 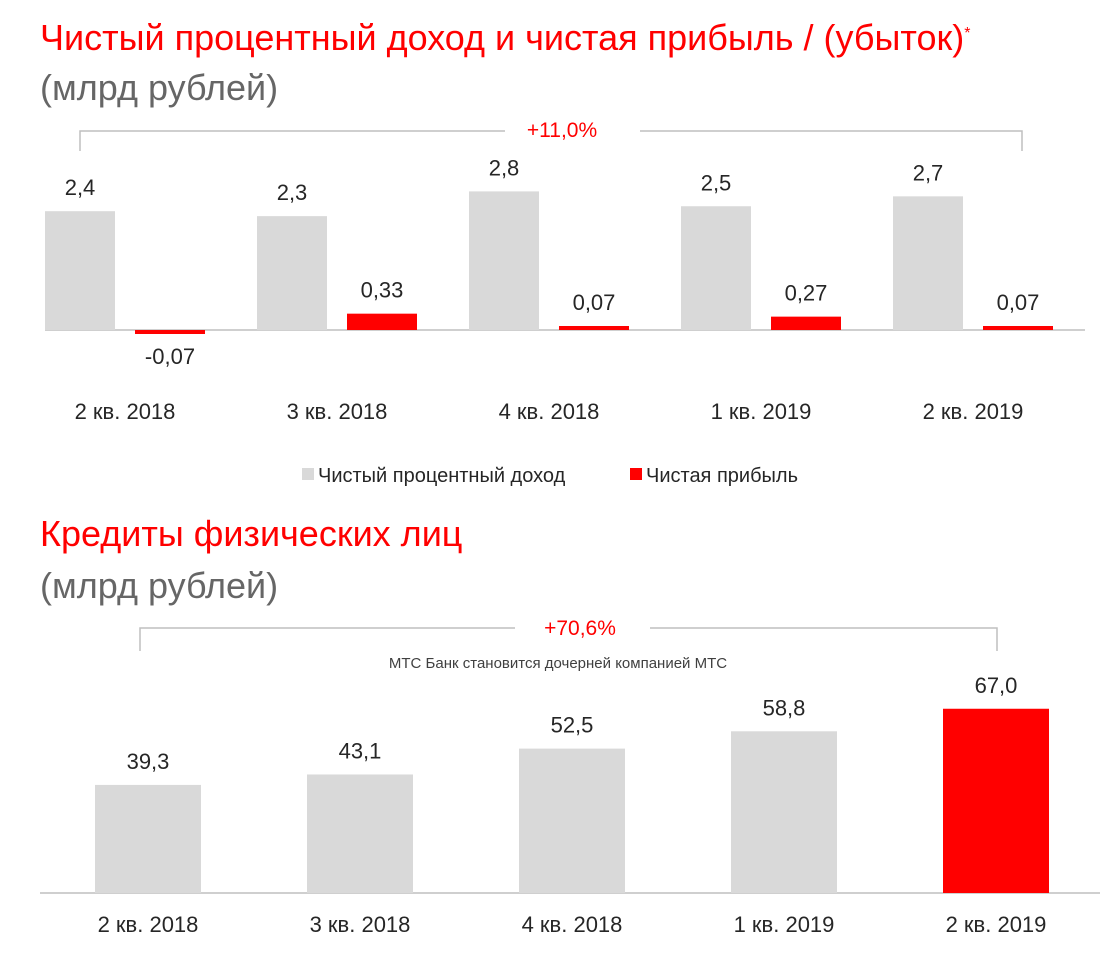 What do you see at coordinates (125, 411) in the screenshot?
I see `chart1-category-label: 2 кв. 2018` at bounding box center [125, 411].